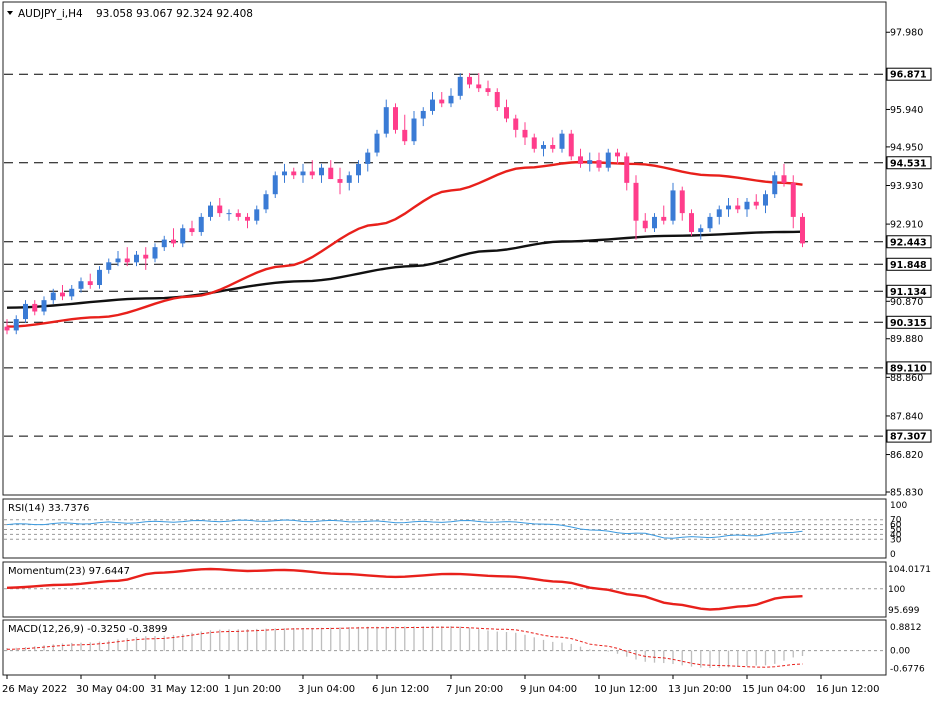  What do you see at coordinates (700, 689) in the screenshot?
I see `x-tick-label: 13 Jun 20:00` at bounding box center [700, 689].